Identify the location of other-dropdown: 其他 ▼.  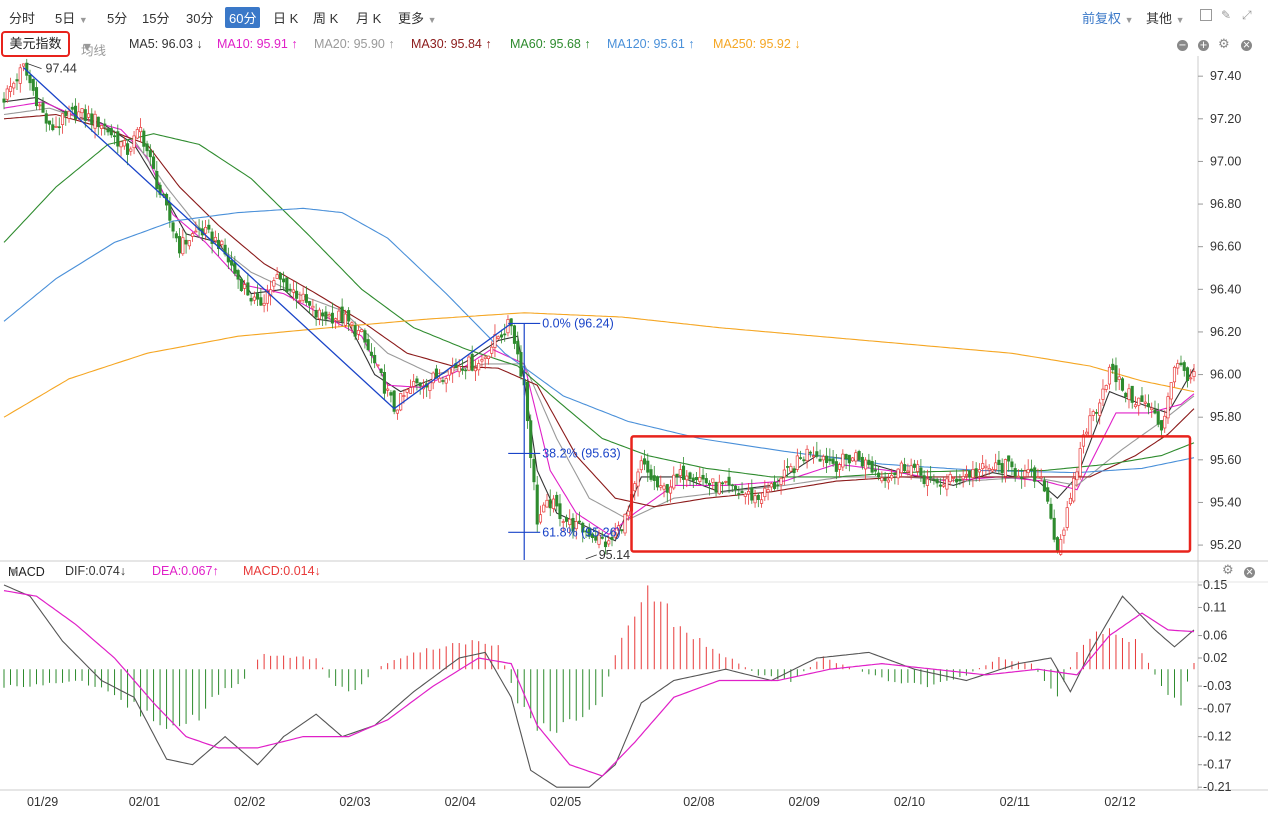
(1165, 17).